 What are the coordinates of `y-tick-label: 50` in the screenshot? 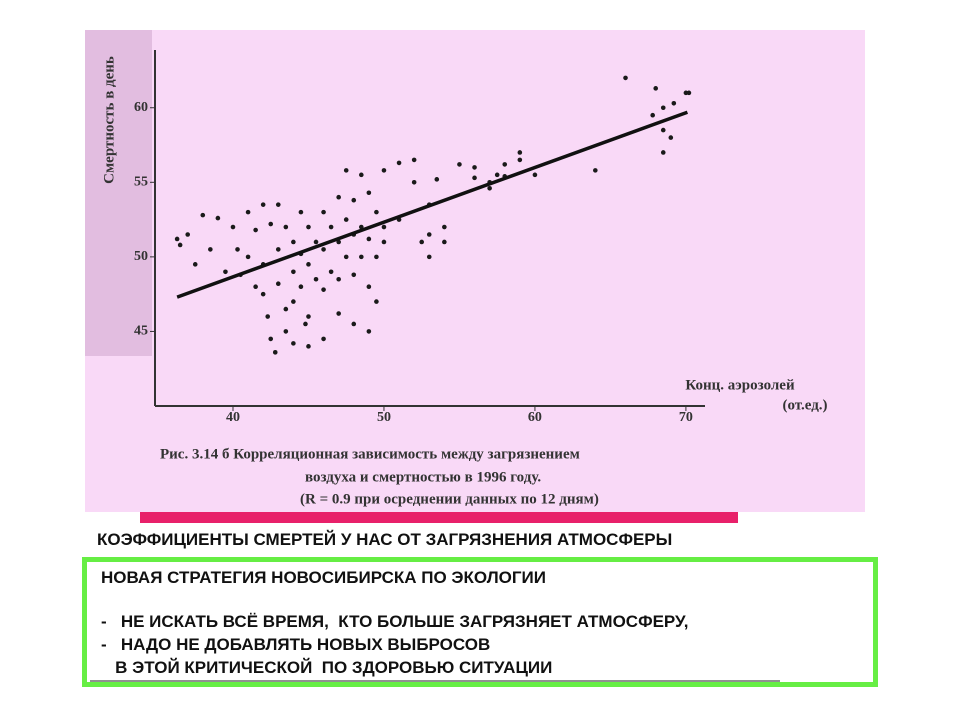 It's located at (141, 256).